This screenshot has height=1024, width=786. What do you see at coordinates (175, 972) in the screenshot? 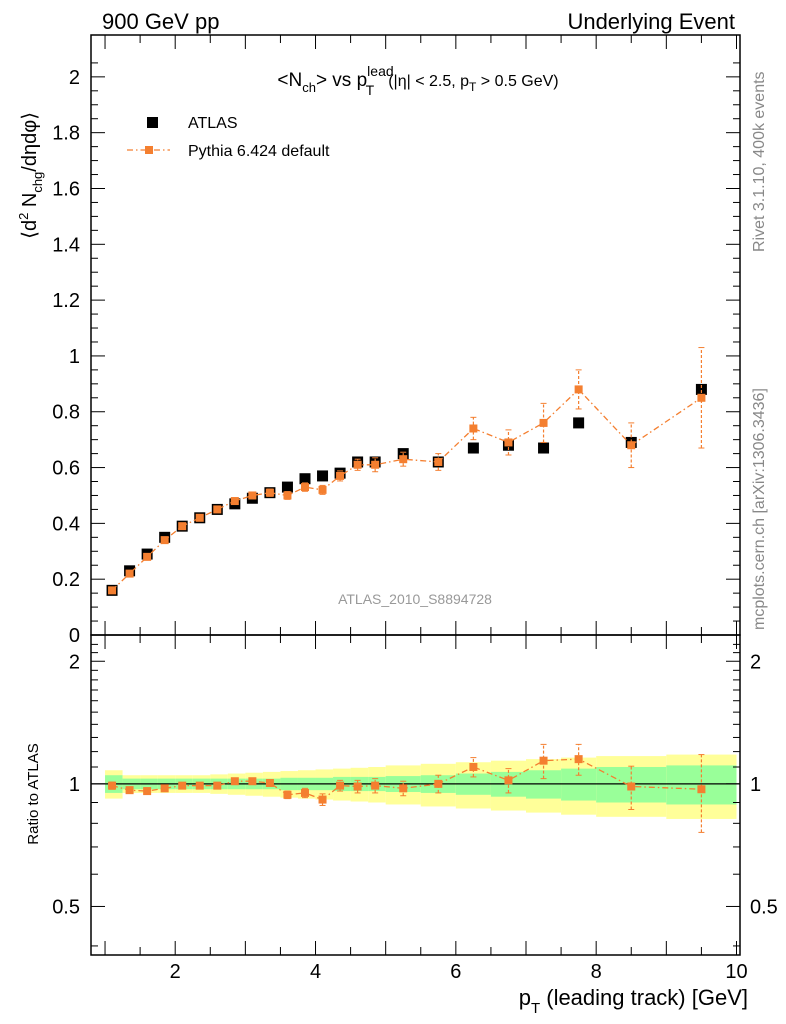
I see `x-tick-label: 2` at bounding box center [175, 972].